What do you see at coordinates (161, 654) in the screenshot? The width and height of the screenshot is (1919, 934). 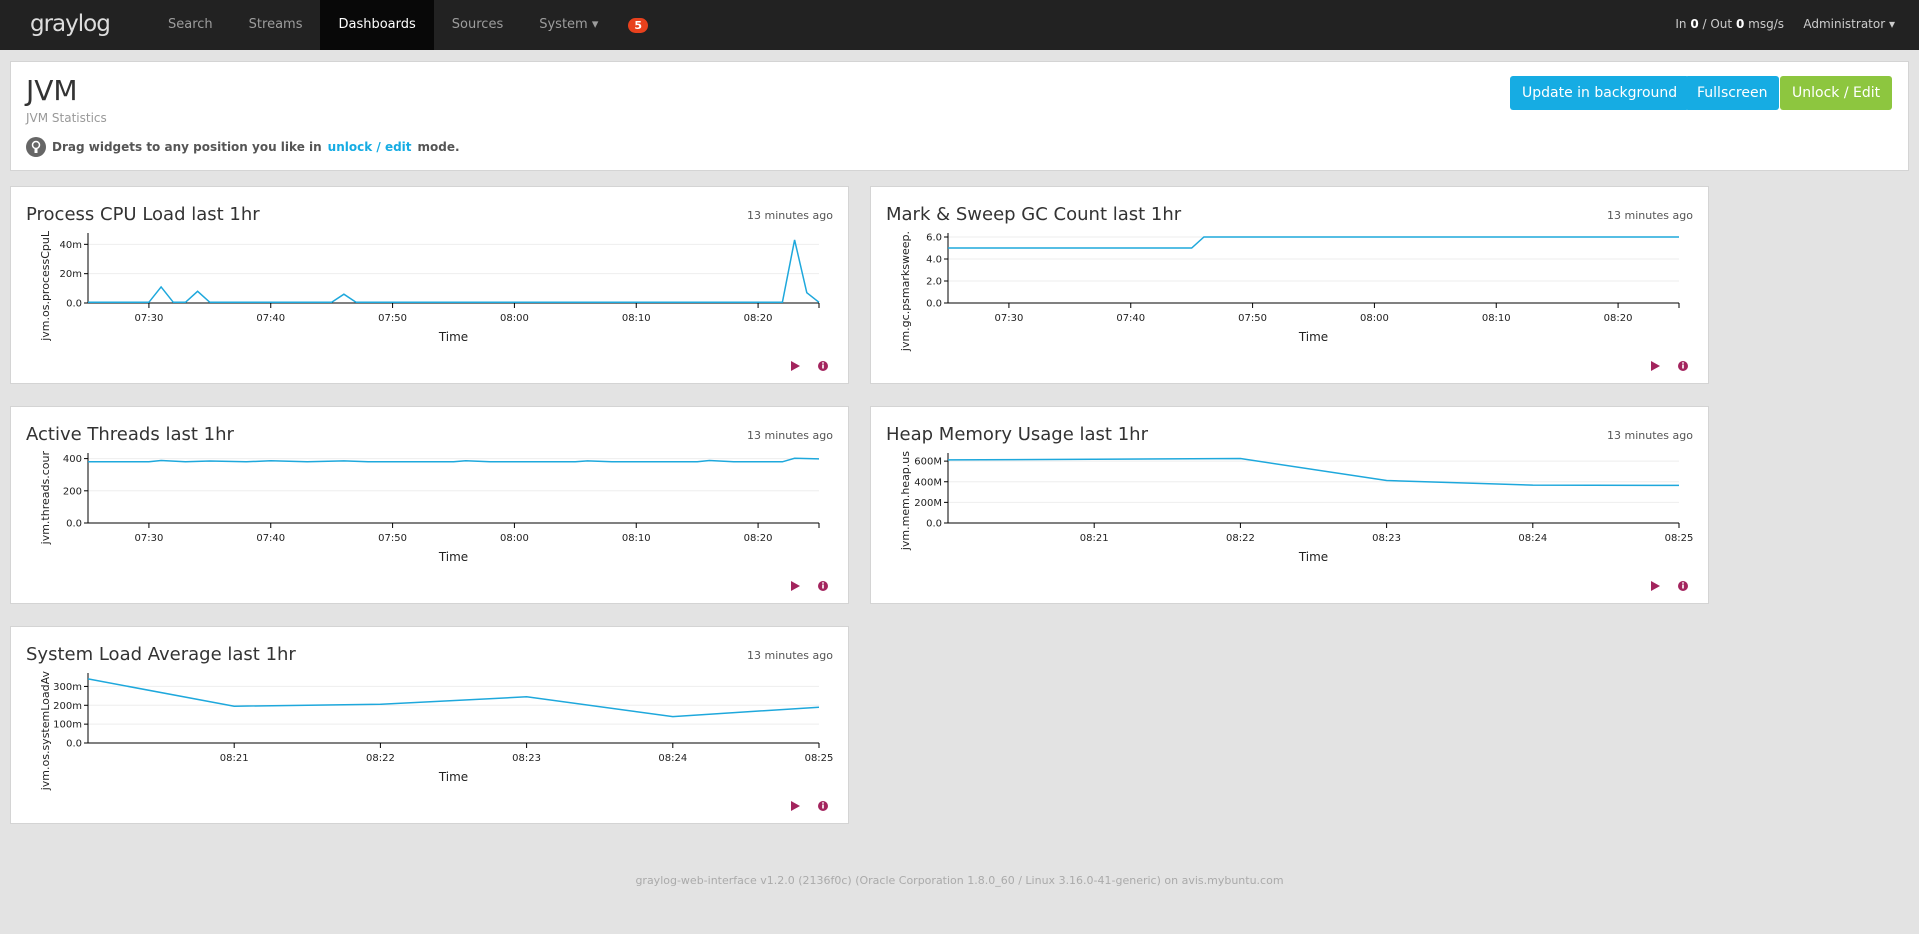 I see `widget-title: System Load Average last 1hr` at bounding box center [161, 654].